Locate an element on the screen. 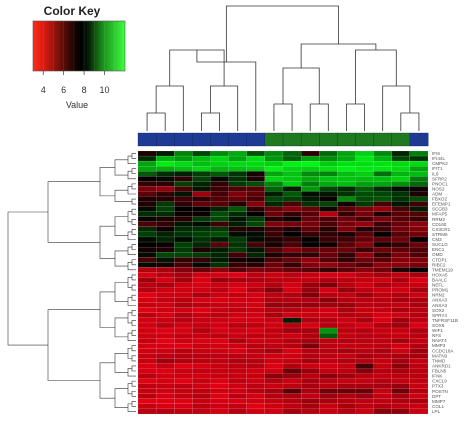 The width and height of the screenshot is (472, 428). gene-label: HOXA5 is located at coordinates (440, 274).